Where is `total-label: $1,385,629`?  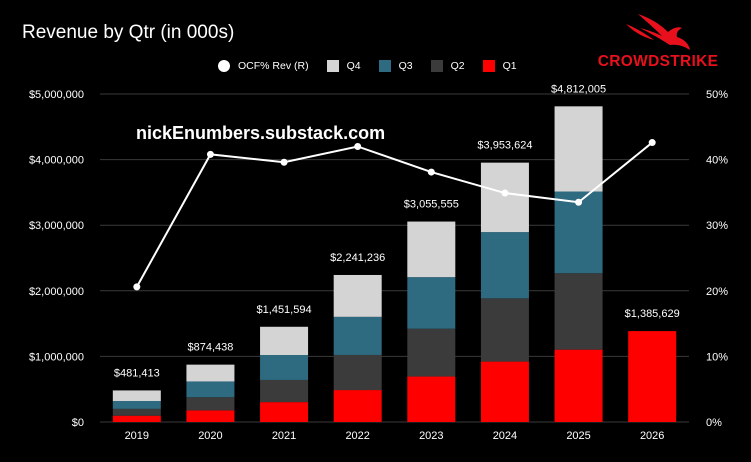
total-label: $1,385,629 is located at coordinates (652, 314).